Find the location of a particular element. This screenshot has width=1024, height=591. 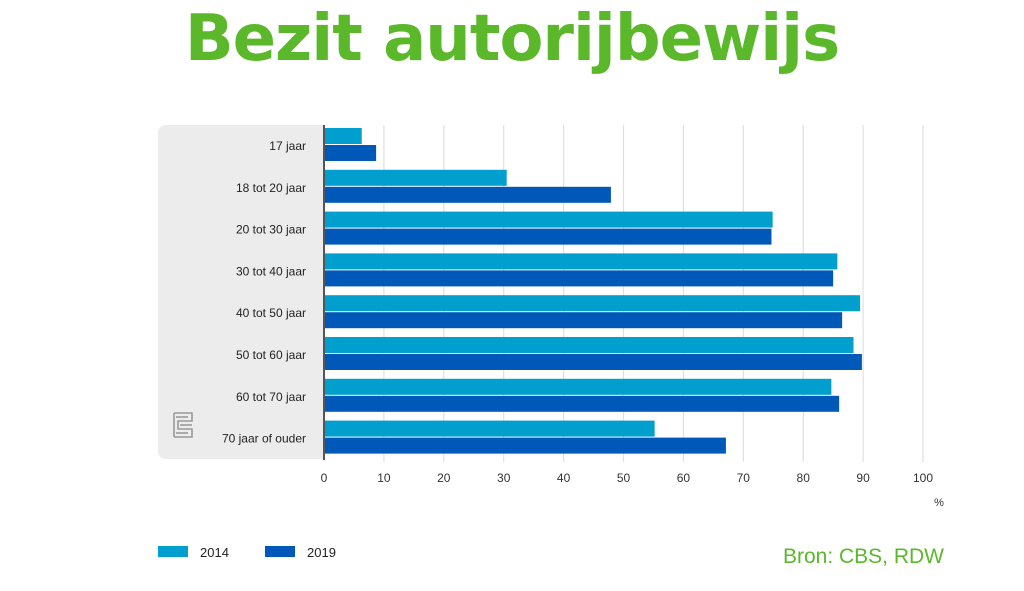

x-tick-label: 30 is located at coordinates (504, 478).